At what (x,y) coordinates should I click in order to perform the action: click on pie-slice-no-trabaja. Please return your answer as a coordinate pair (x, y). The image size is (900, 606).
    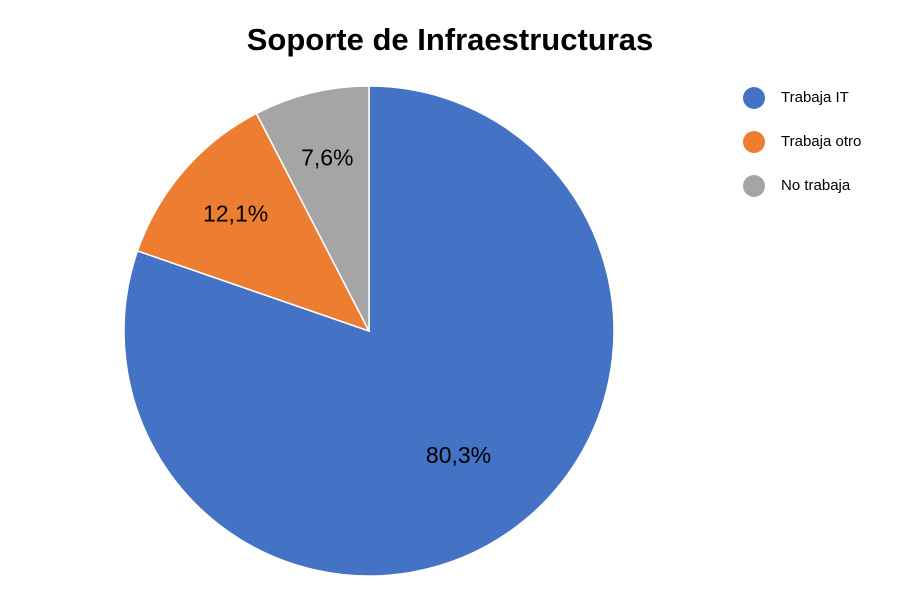
    Looking at the image, I should click on (312, 208).